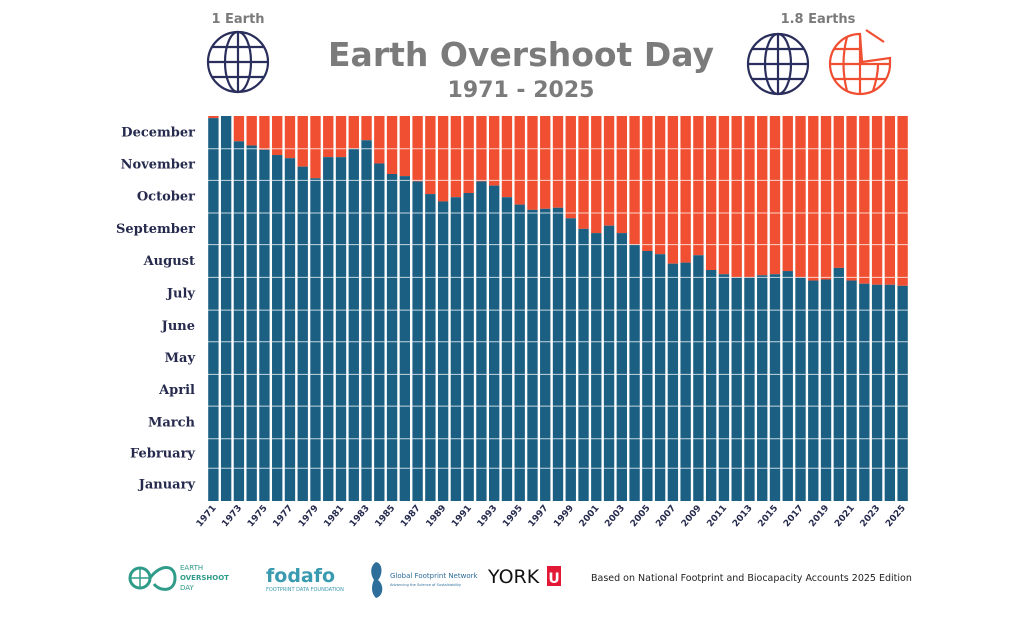  I want to click on chart-subtitle: 1971 - 2025, so click(521, 90).